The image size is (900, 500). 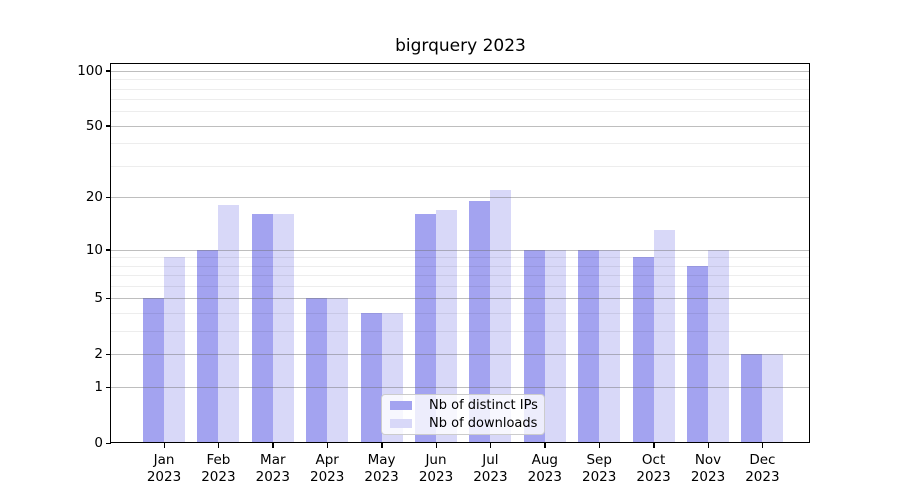 What do you see at coordinates (164, 468) in the screenshot?
I see `x-tick-label-jan: Jan 2023` at bounding box center [164, 468].